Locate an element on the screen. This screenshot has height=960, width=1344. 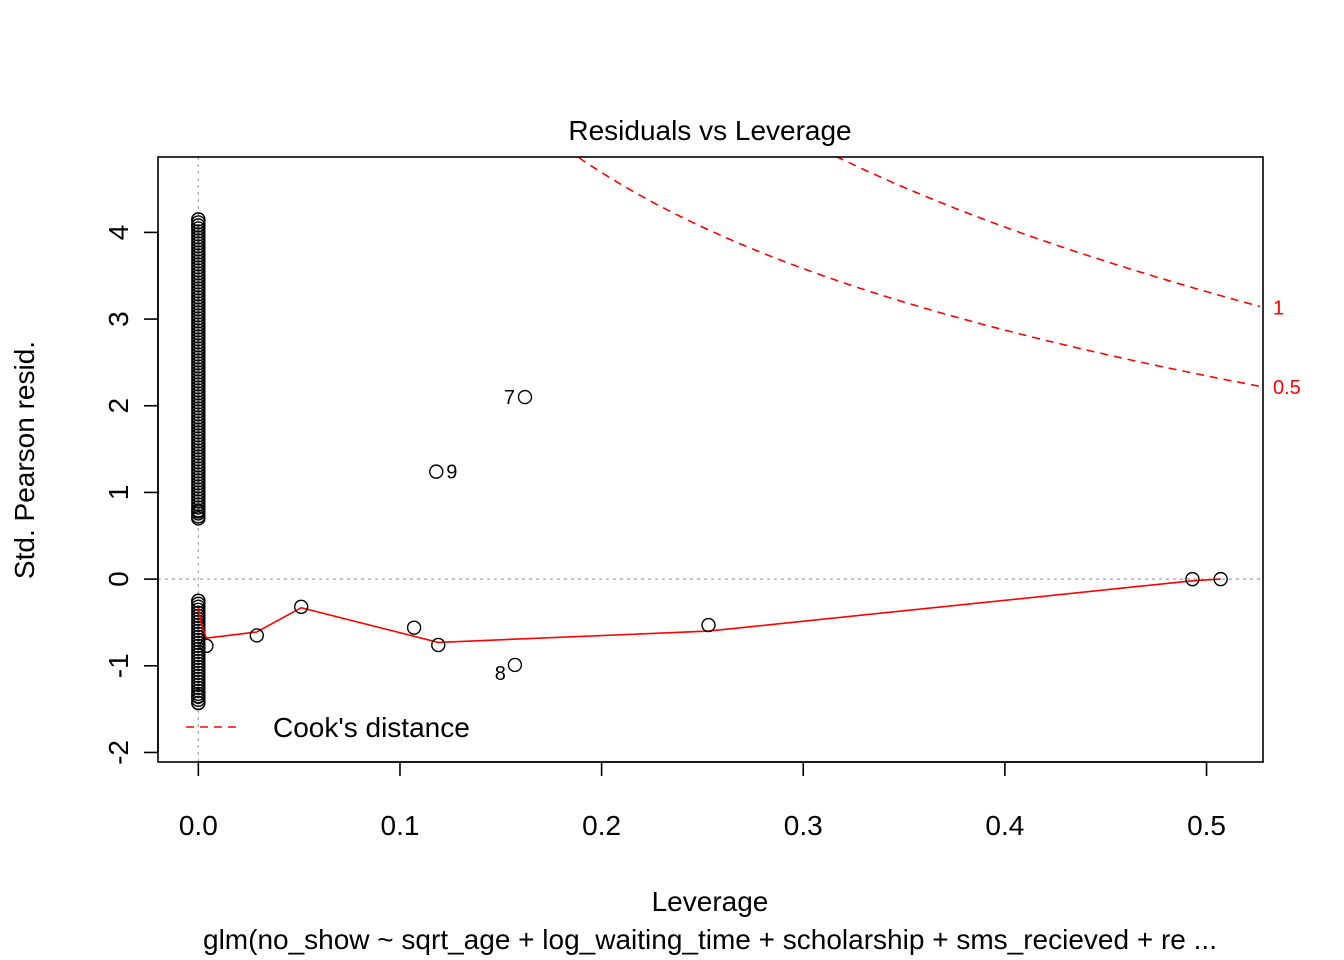
x-axis: 0.0 0.1 0.2 0.3 0.4 0.5 is located at coordinates (702, 801).